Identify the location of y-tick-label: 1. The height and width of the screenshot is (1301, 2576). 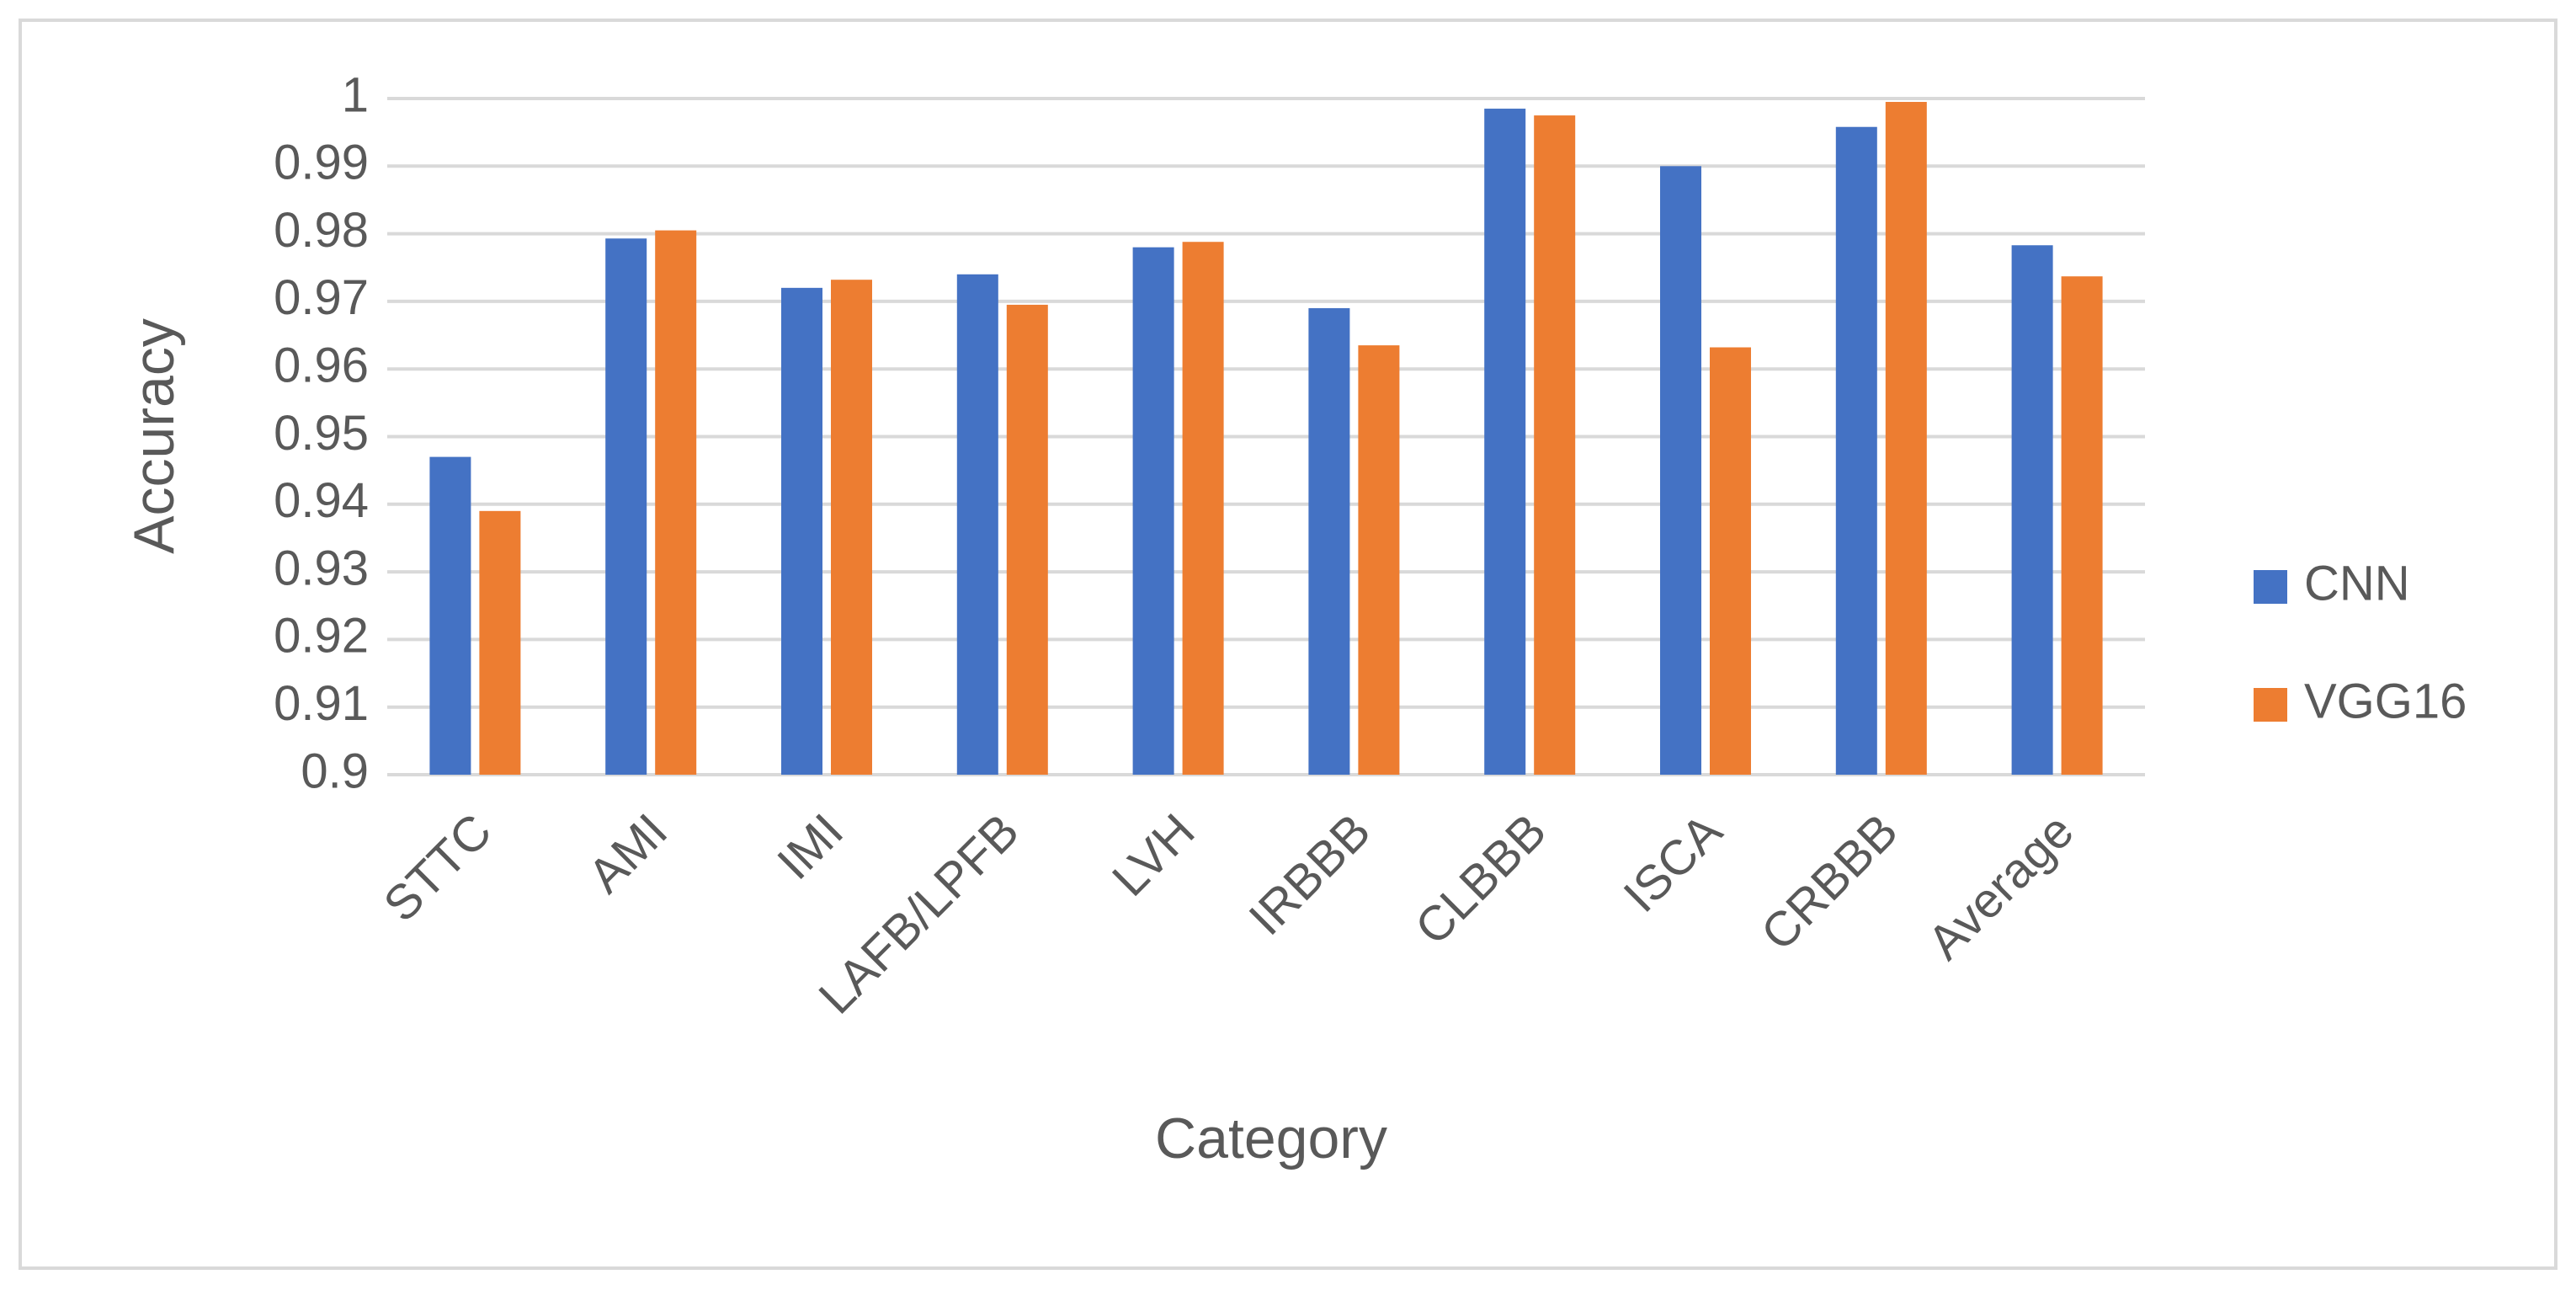
(355, 94).